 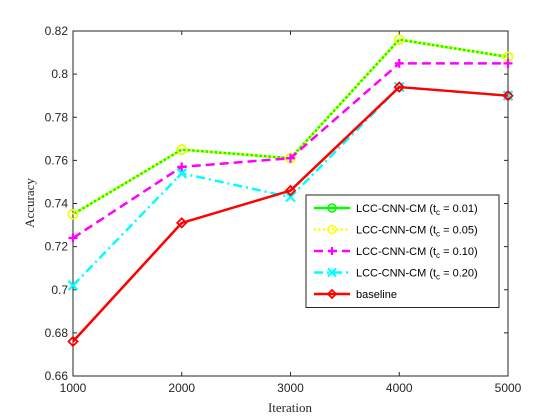 What do you see at coordinates (508, 388) in the screenshot?
I see `x-tick-label: 5000` at bounding box center [508, 388].